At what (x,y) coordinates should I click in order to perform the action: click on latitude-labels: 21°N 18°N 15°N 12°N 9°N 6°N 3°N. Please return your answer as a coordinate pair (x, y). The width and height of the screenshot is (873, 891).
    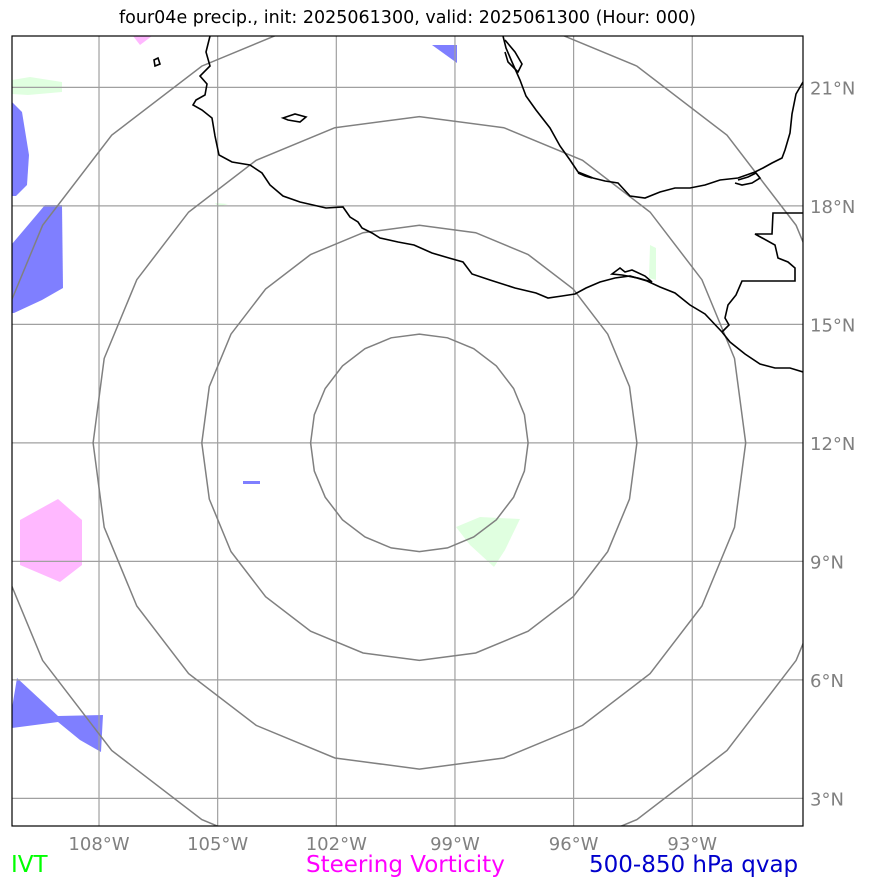
    Looking at the image, I should click on (832, 444).